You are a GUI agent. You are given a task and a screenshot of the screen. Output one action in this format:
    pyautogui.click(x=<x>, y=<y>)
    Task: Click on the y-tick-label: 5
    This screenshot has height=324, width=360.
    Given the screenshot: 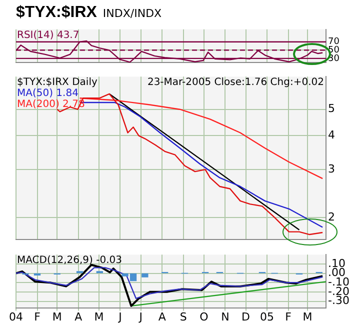 What is the action you would take?
    pyautogui.click(x=331, y=109)
    